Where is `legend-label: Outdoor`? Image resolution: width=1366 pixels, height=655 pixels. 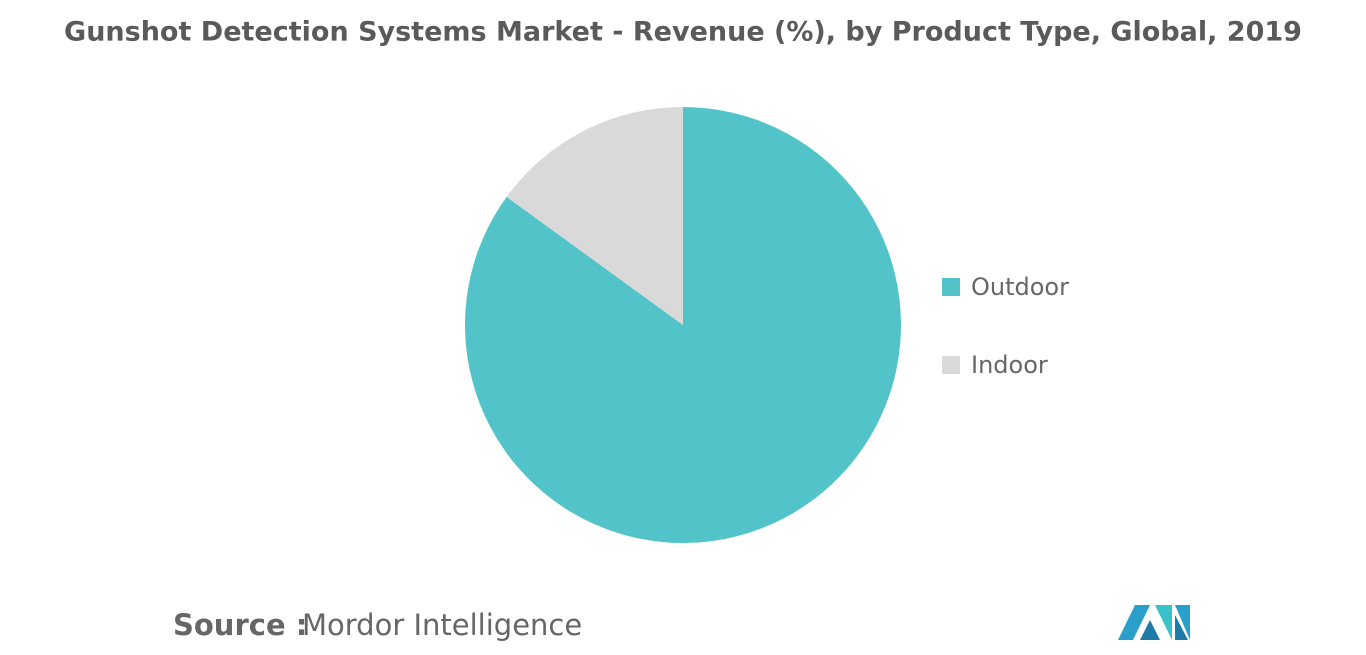 legend-label: Outdoor is located at coordinates (1020, 287).